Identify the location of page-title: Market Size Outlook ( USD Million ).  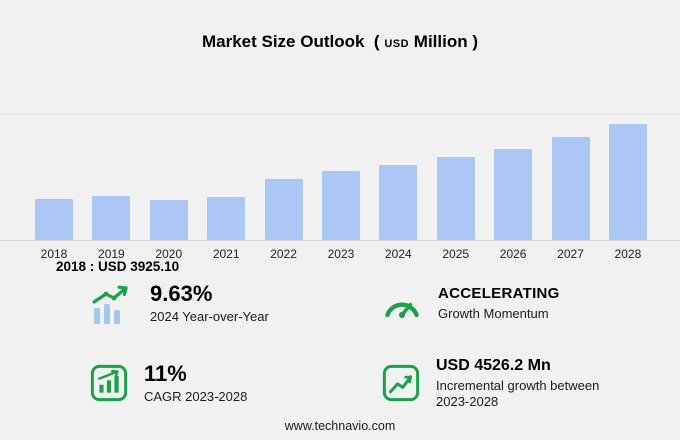
(340, 42).